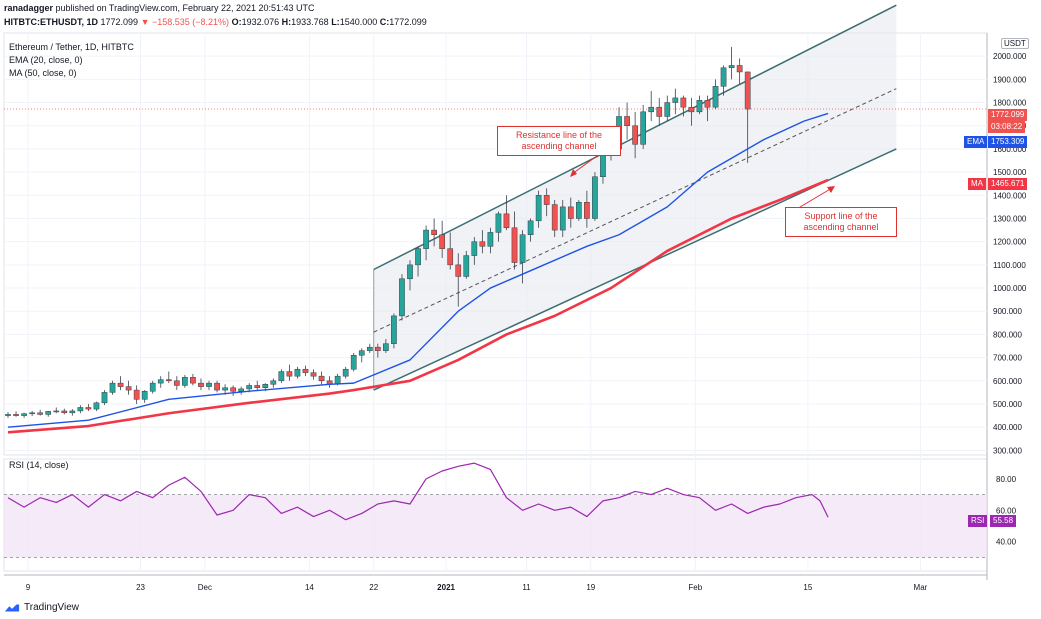  Describe the element at coordinates (1015, 43) in the screenshot. I see `currency-badge: USDT` at that location.